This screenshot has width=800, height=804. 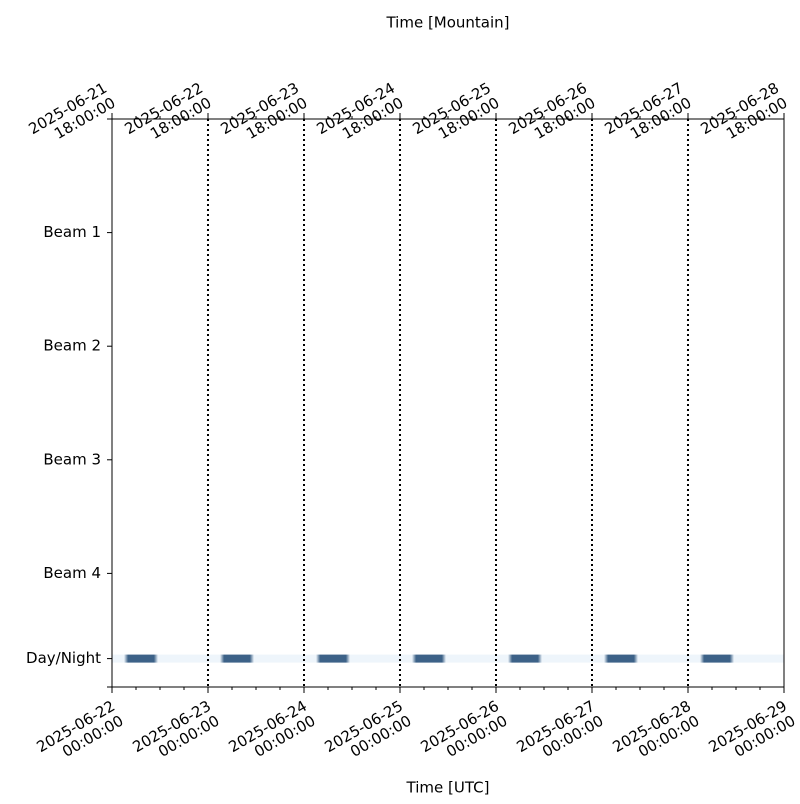 I want to click on x-tick-label: 2025-06-2700:00:00, so click(x=559, y=734).